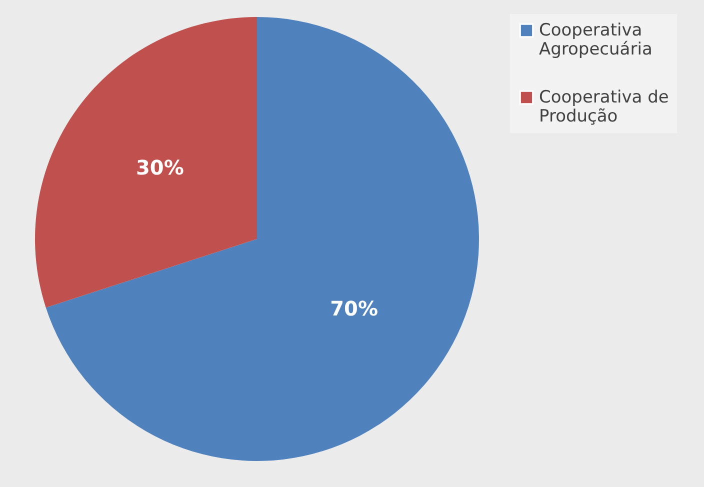 The height and width of the screenshot is (487, 704). What do you see at coordinates (354, 308) in the screenshot?
I see `data-label: 70%` at bounding box center [354, 308].